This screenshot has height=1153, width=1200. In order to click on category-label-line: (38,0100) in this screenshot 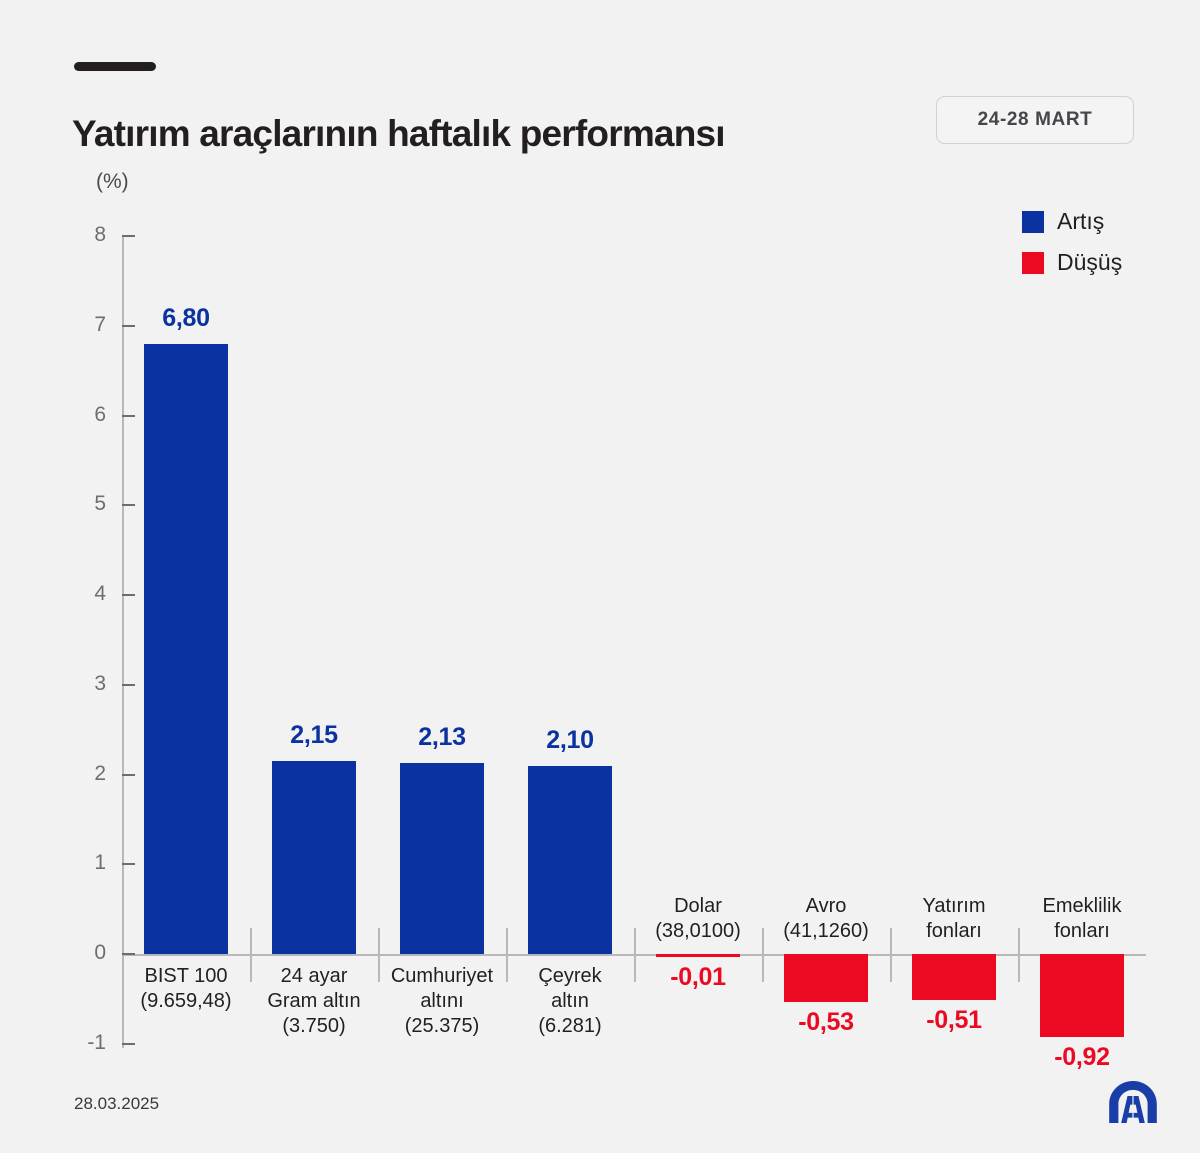, I will do `click(698, 931)`.